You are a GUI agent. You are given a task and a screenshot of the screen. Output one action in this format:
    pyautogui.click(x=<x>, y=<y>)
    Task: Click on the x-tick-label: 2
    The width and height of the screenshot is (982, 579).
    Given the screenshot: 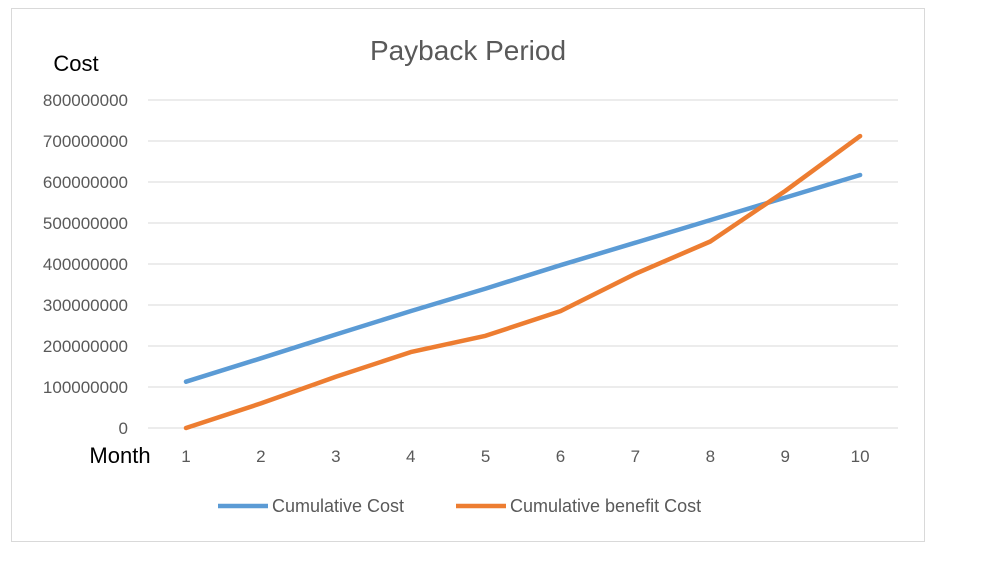 What is the action you would take?
    pyautogui.click(x=260, y=456)
    